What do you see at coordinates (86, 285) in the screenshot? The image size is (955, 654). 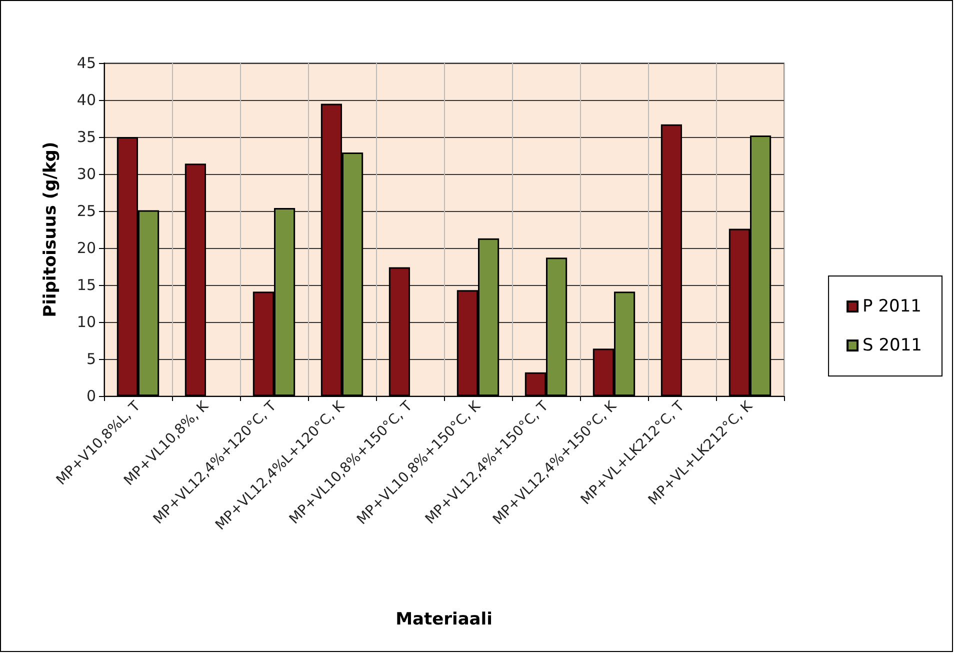 I see `y-tick-label: 15` at bounding box center [86, 285].